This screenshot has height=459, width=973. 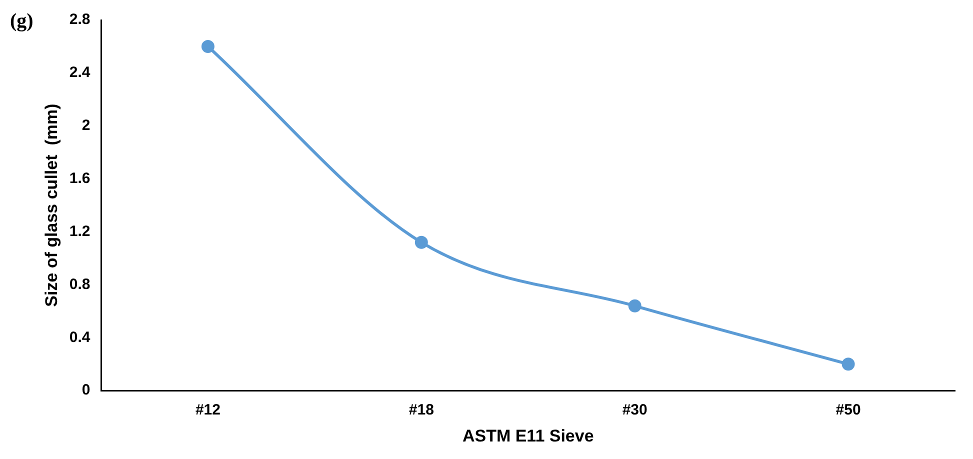 What do you see at coordinates (86, 125) in the screenshot?
I see `y-tick-label: 2` at bounding box center [86, 125].